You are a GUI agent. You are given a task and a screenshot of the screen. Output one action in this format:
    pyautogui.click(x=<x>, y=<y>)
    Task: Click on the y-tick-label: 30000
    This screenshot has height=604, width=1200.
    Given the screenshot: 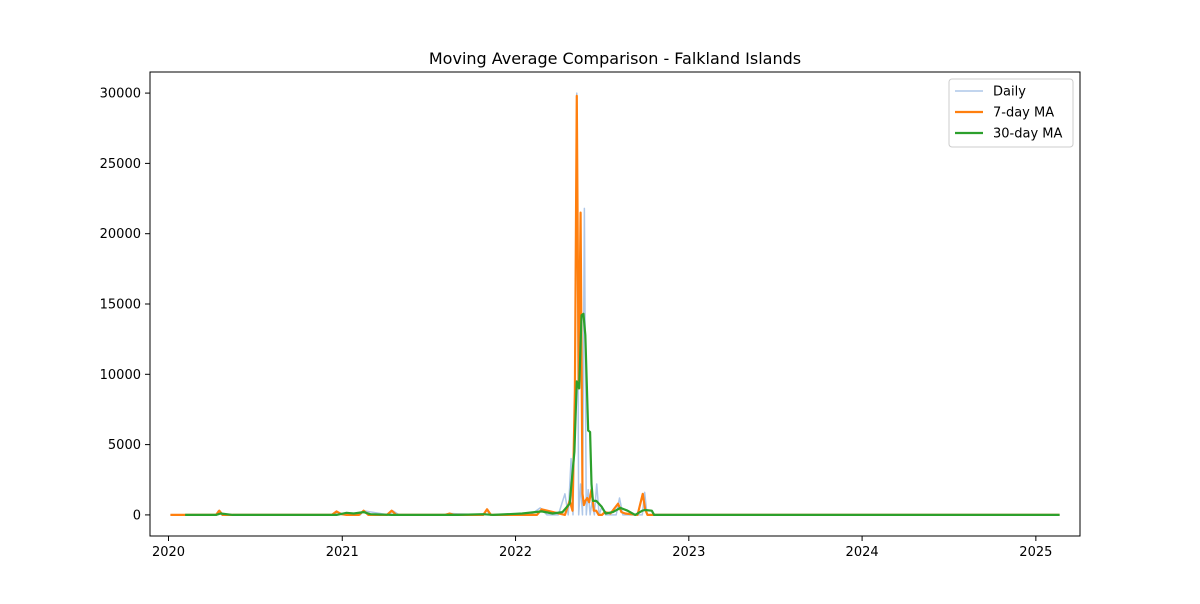 What is the action you would take?
    pyautogui.click(x=120, y=94)
    